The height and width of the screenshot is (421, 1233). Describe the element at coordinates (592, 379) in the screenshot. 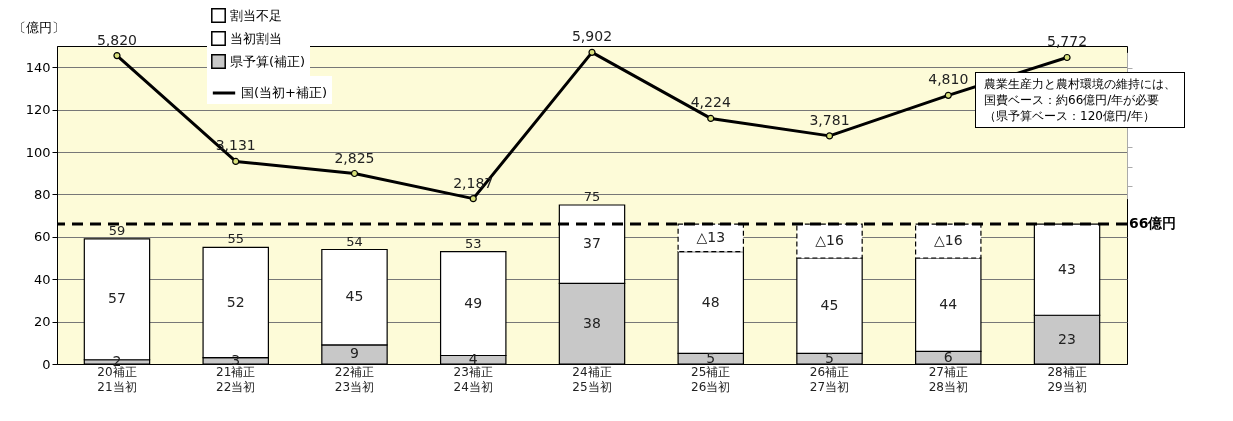

I see `x-tick-label: 24補正 25当初` at that location.